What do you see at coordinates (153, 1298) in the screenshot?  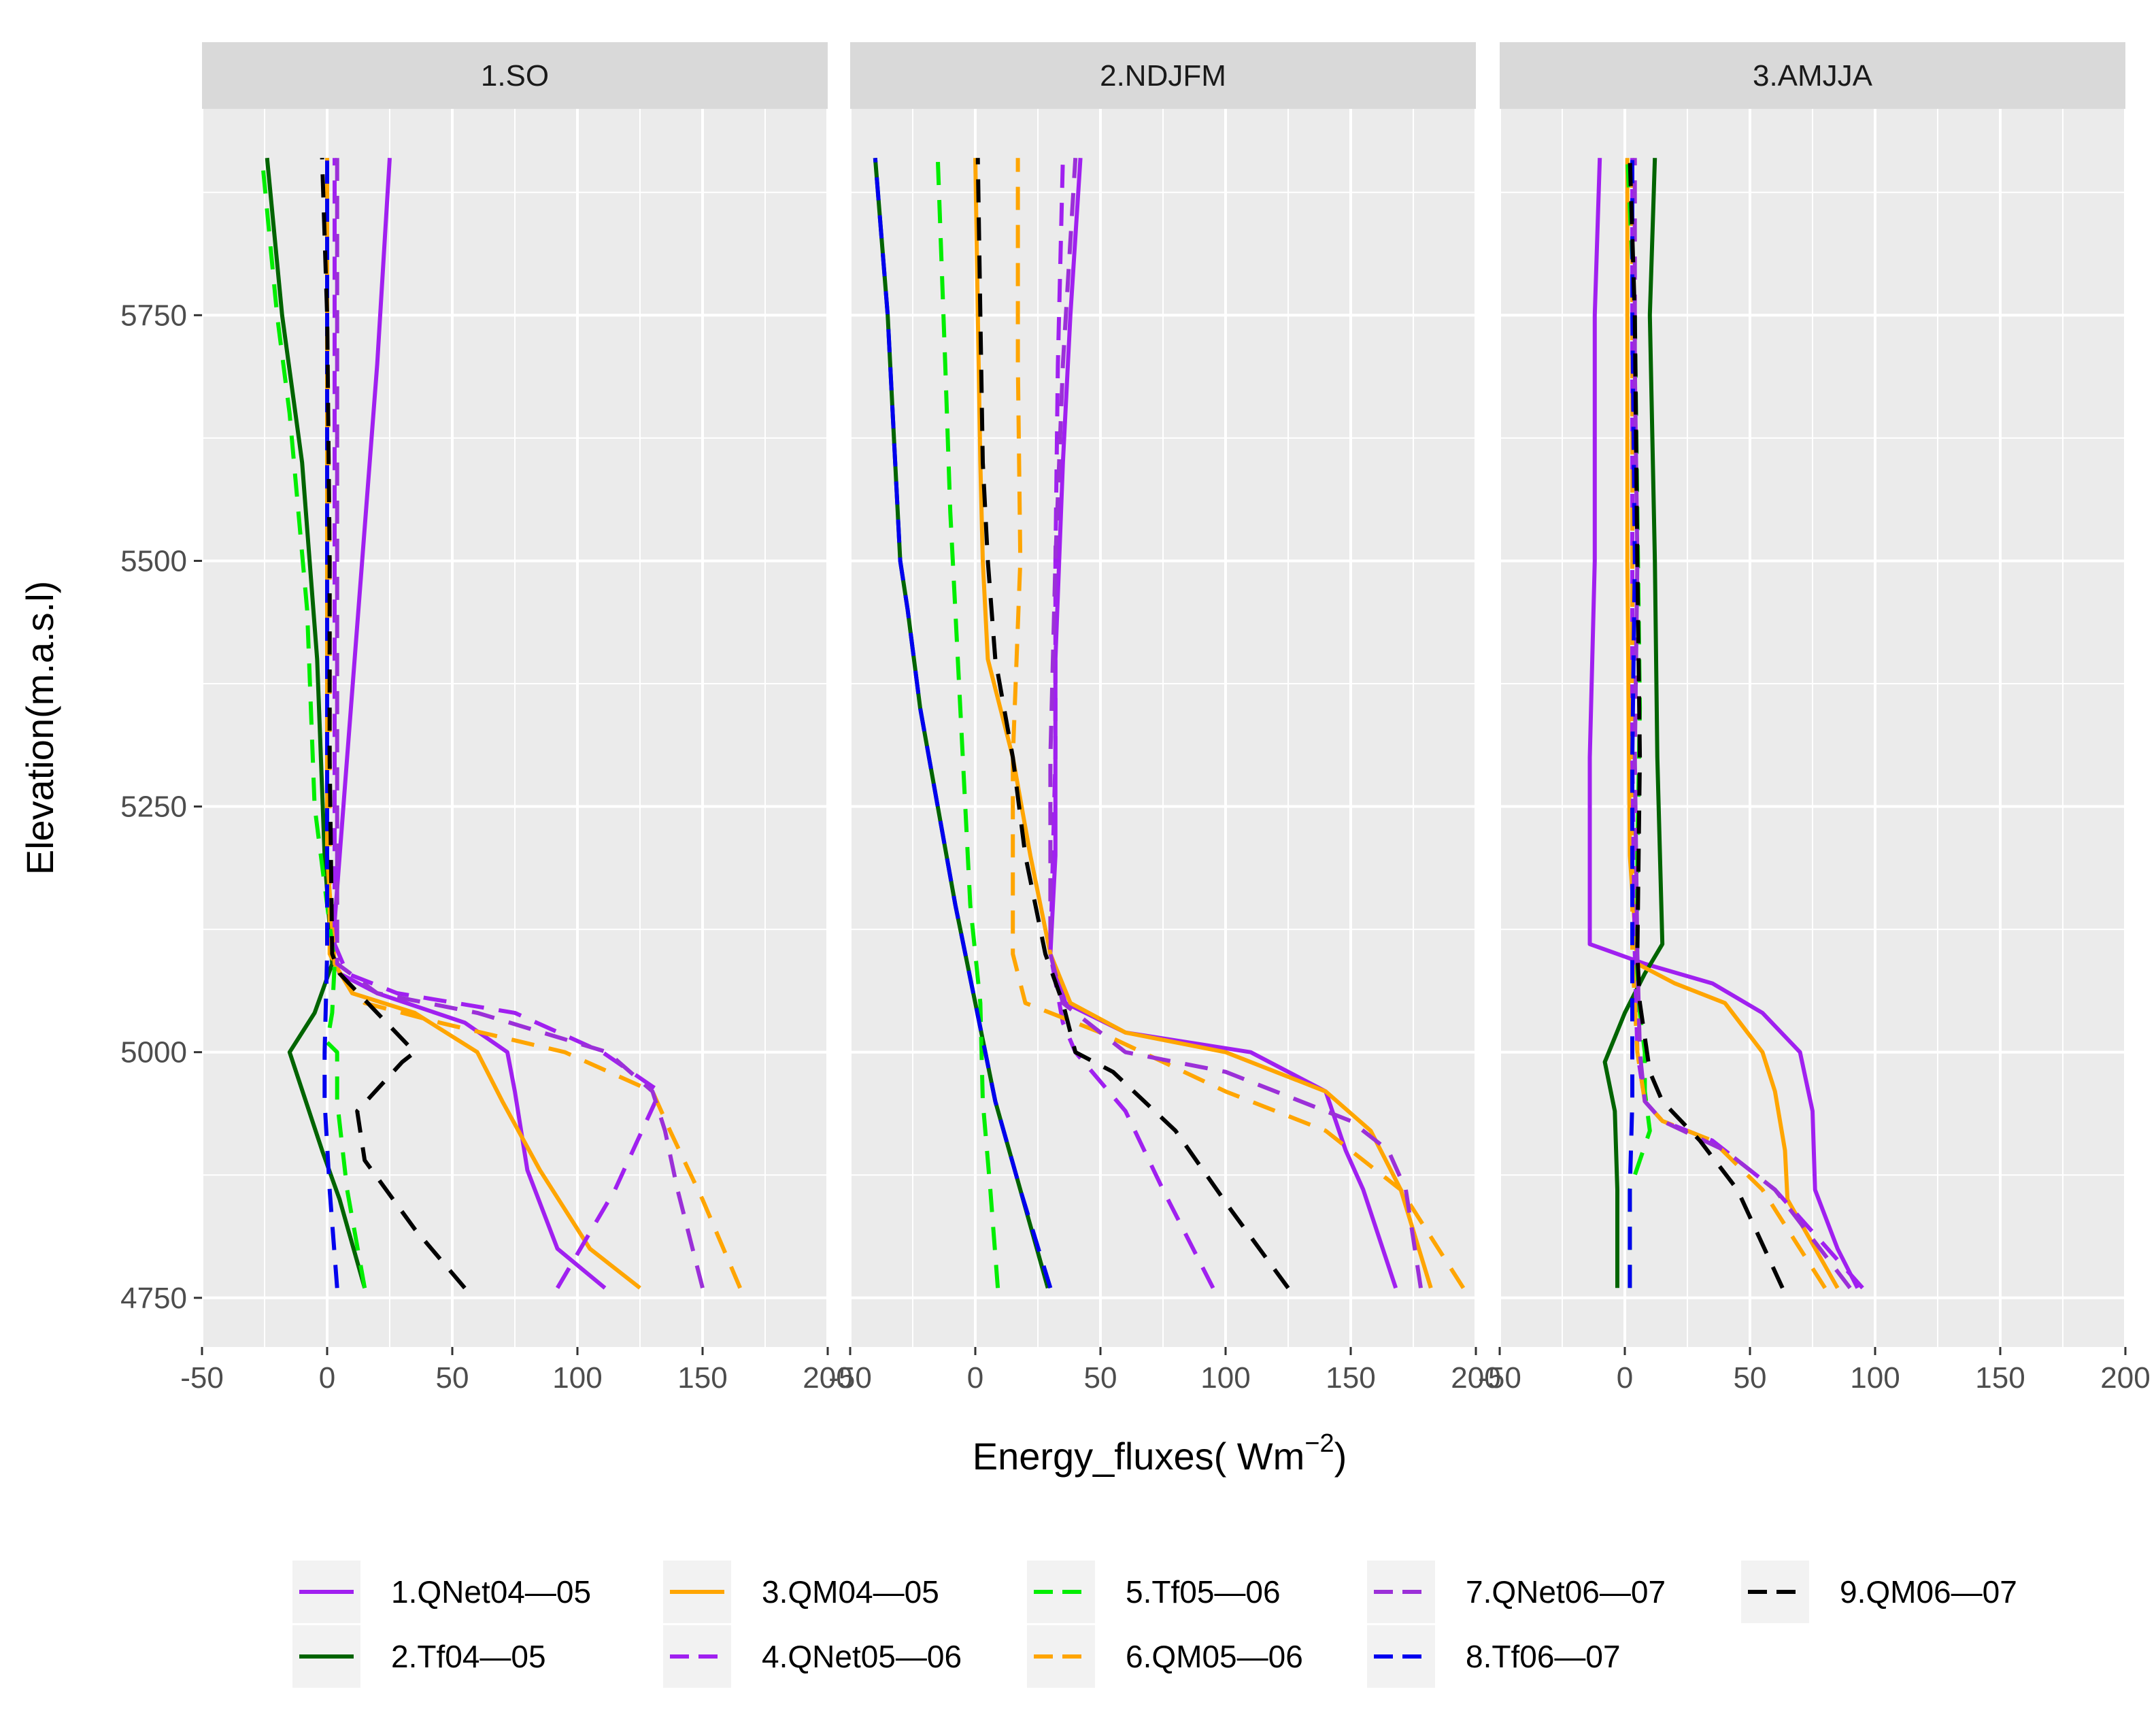 I see `y-tick-label: 4750` at bounding box center [153, 1298].